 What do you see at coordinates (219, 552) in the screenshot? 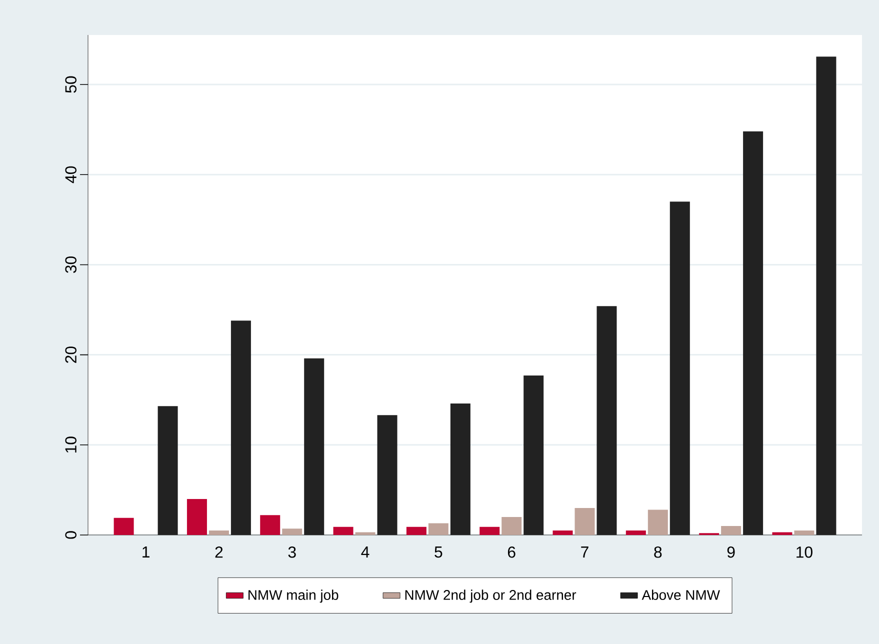
I see `x-tick-label: 2` at bounding box center [219, 552].